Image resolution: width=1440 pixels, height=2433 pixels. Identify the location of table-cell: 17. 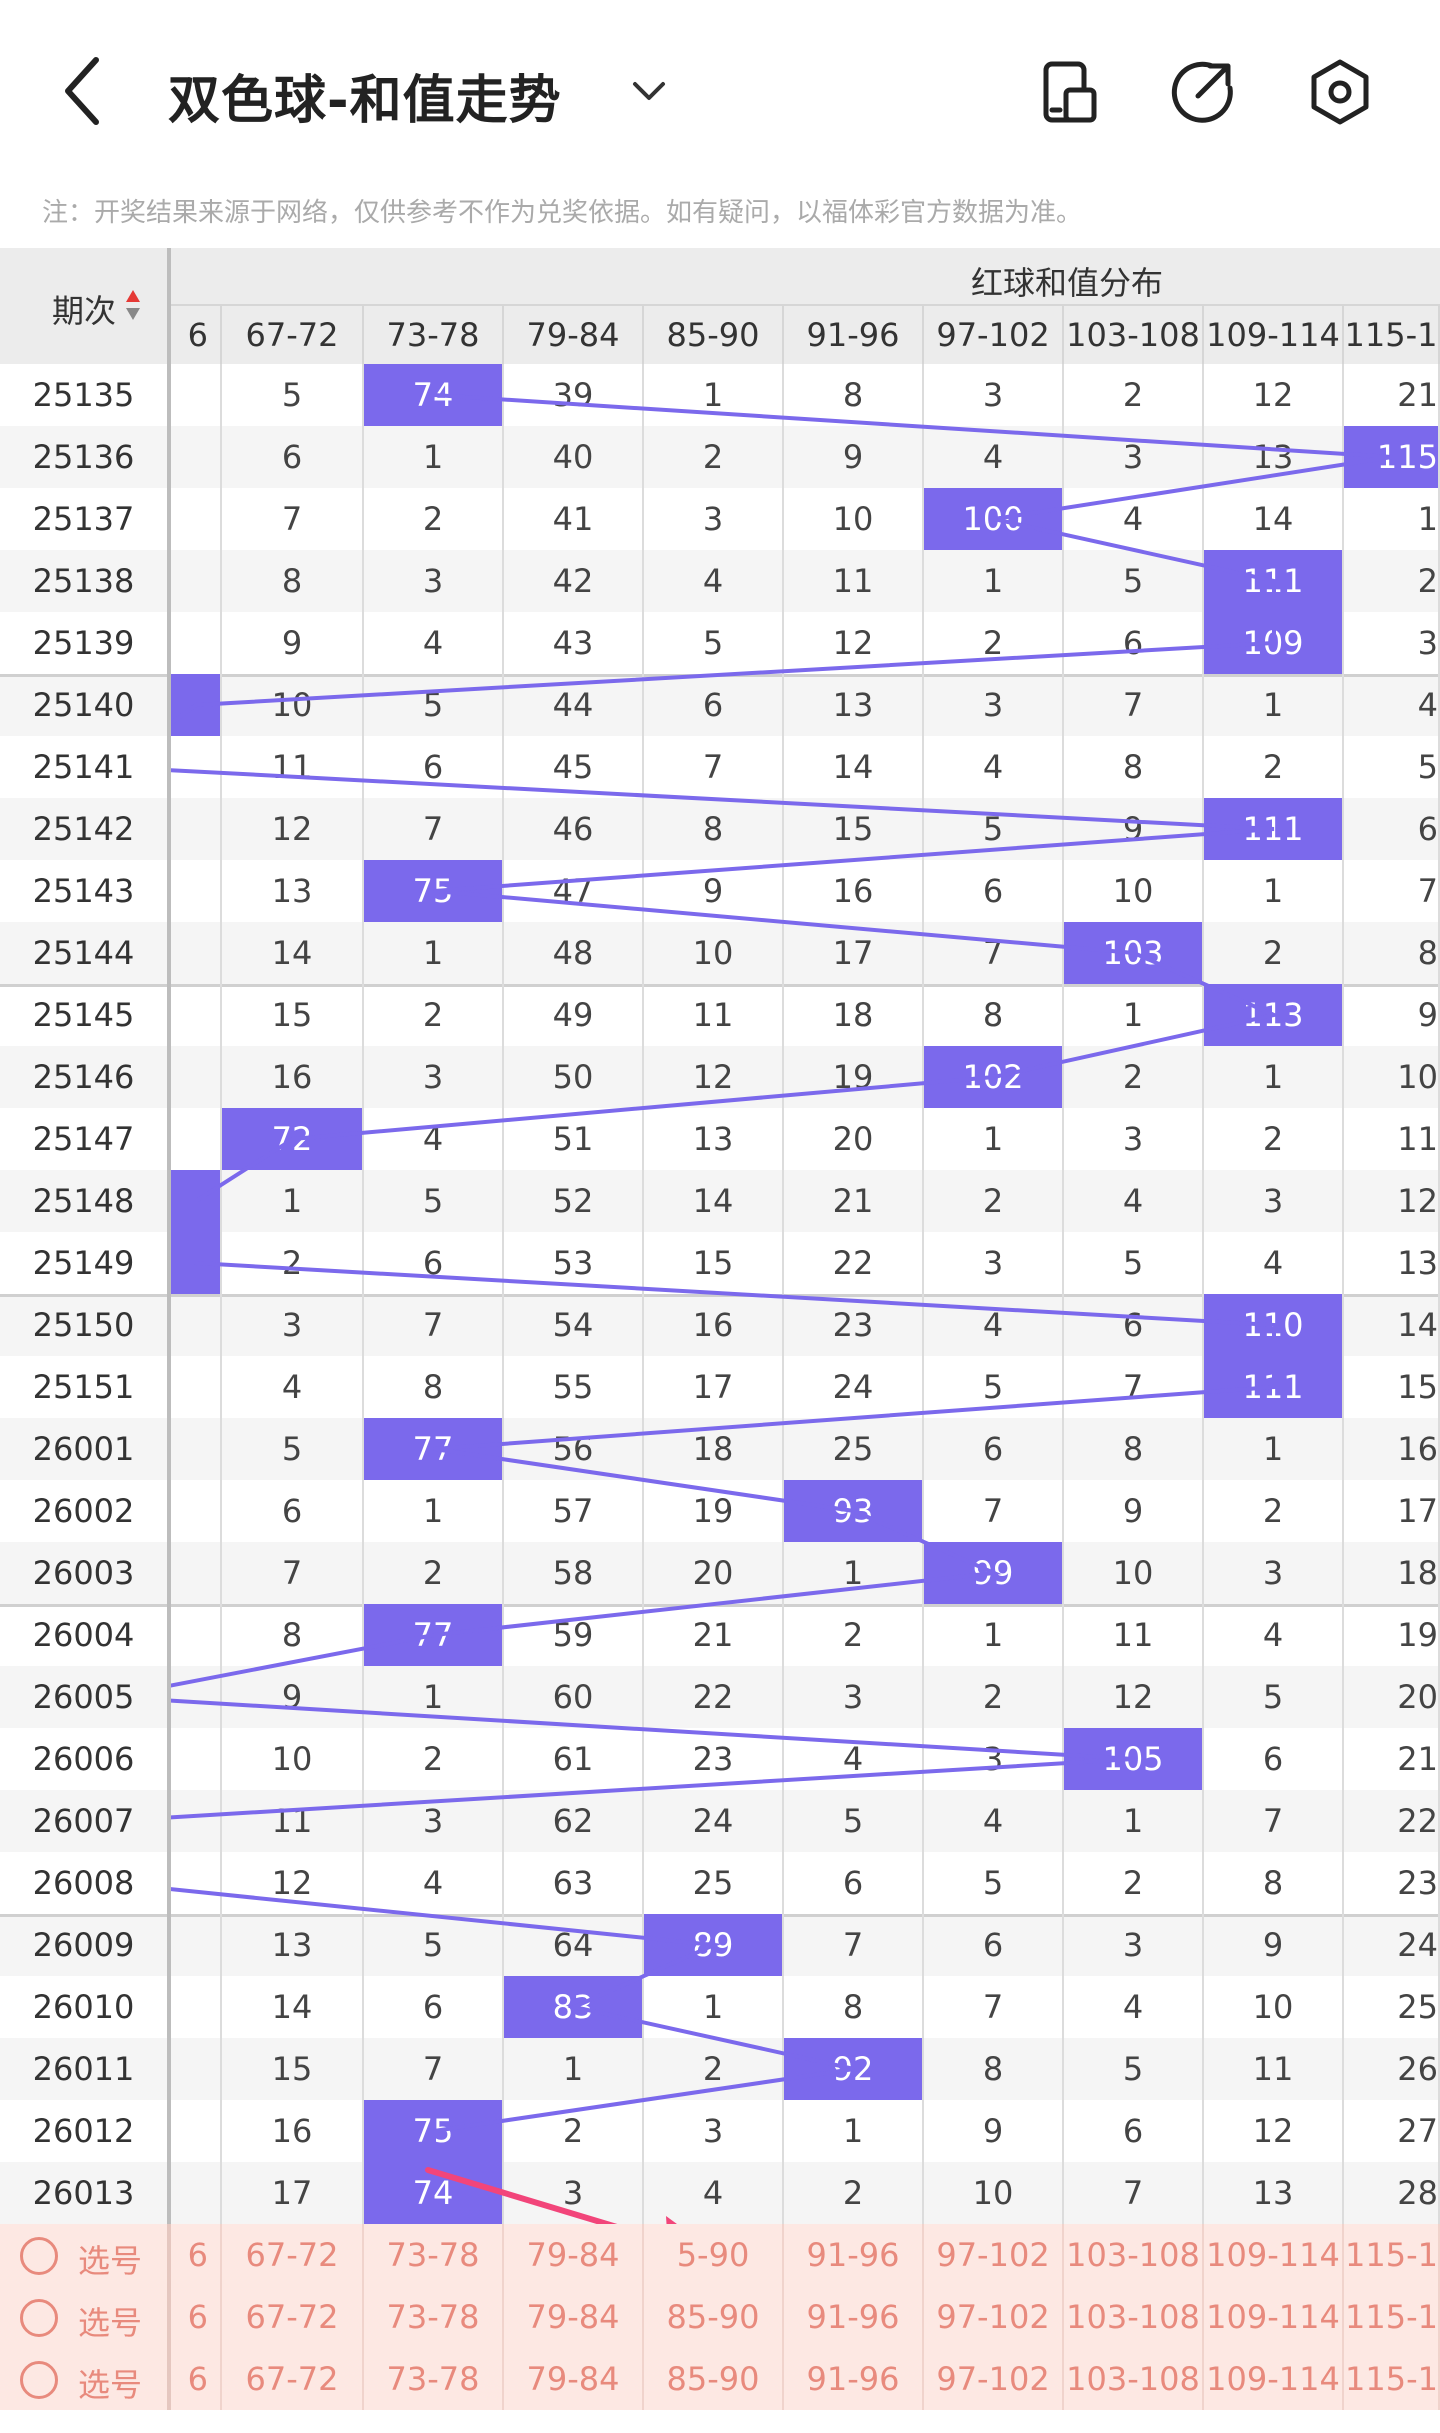
(293, 2193).